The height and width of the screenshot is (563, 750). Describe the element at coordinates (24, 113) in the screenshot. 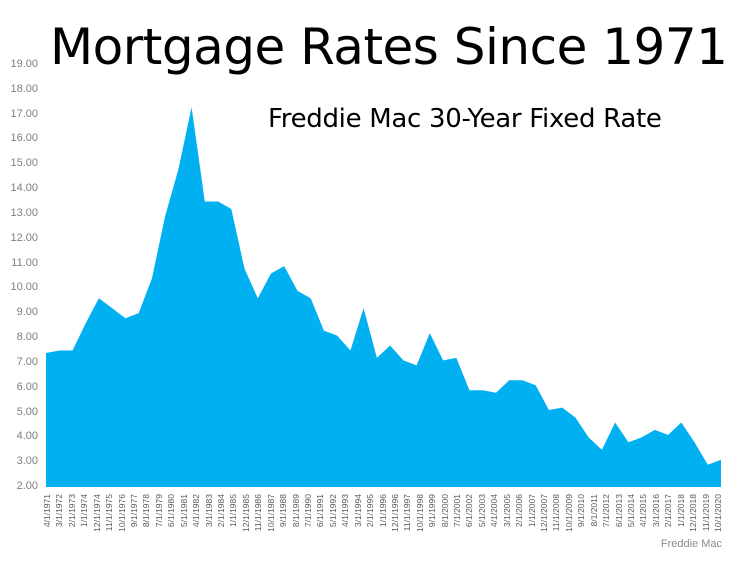

I see `y-tick-label: 17.00` at that location.